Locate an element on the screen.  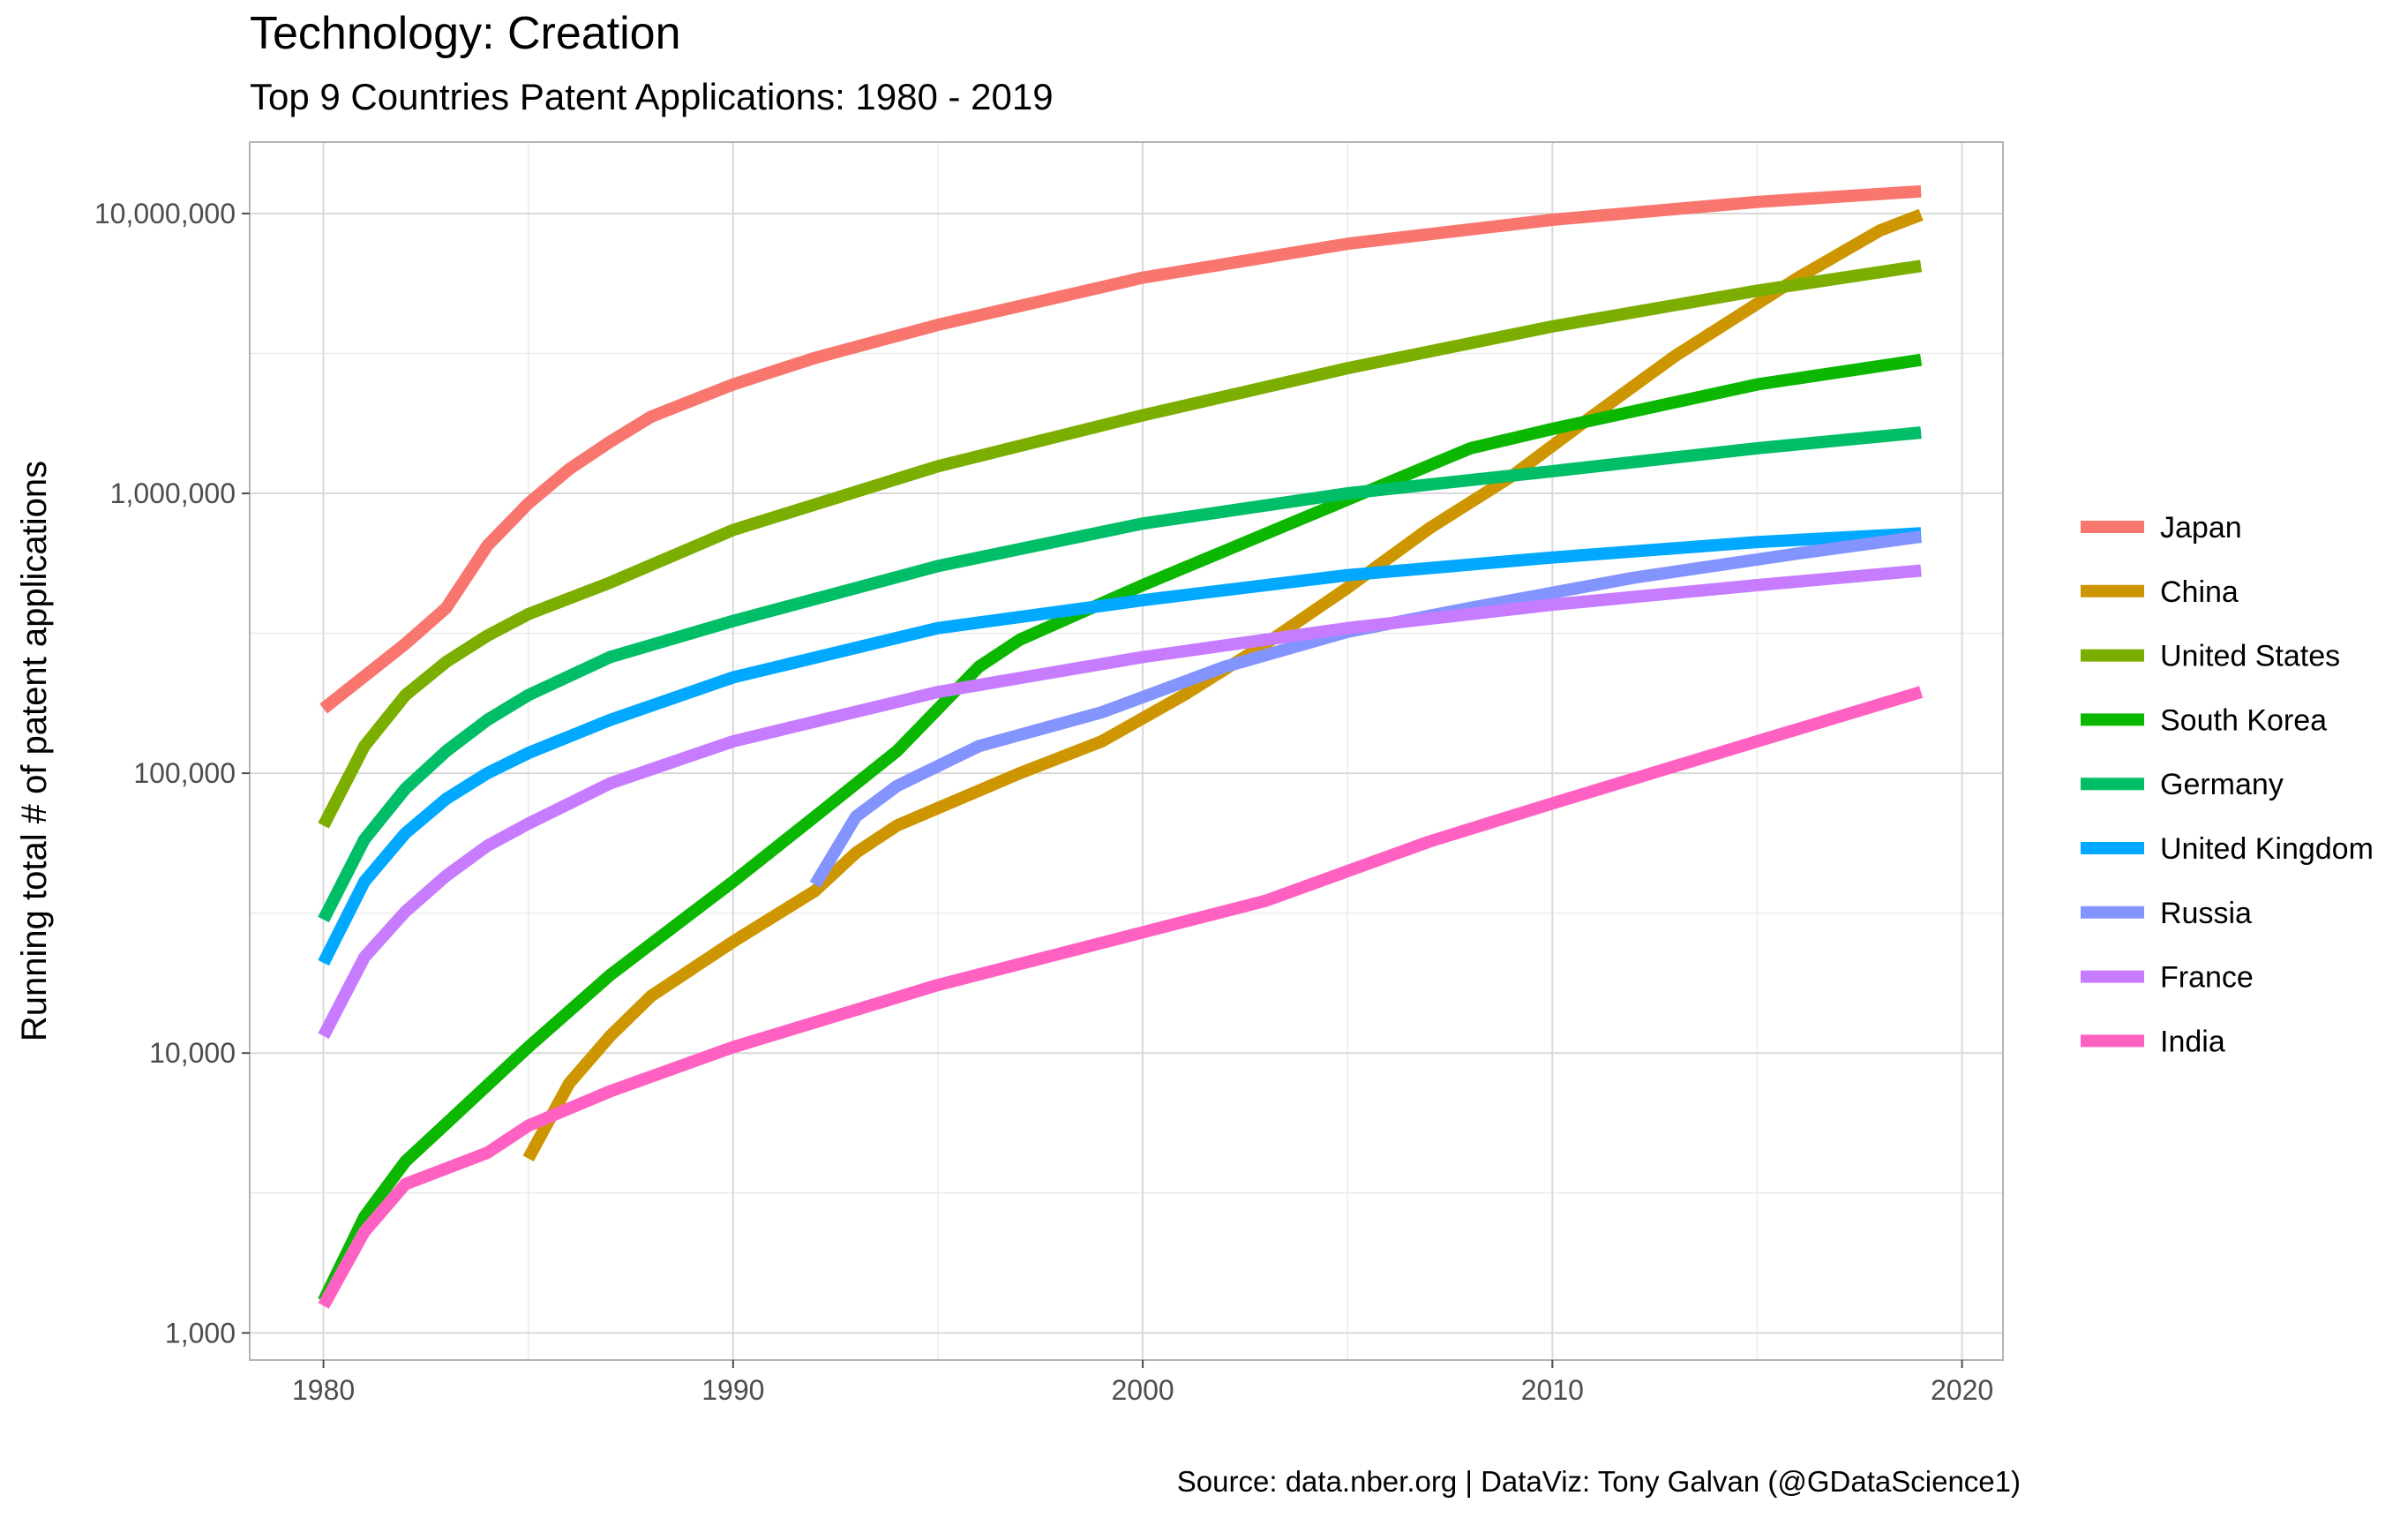
legend-label: France is located at coordinates (2207, 978).